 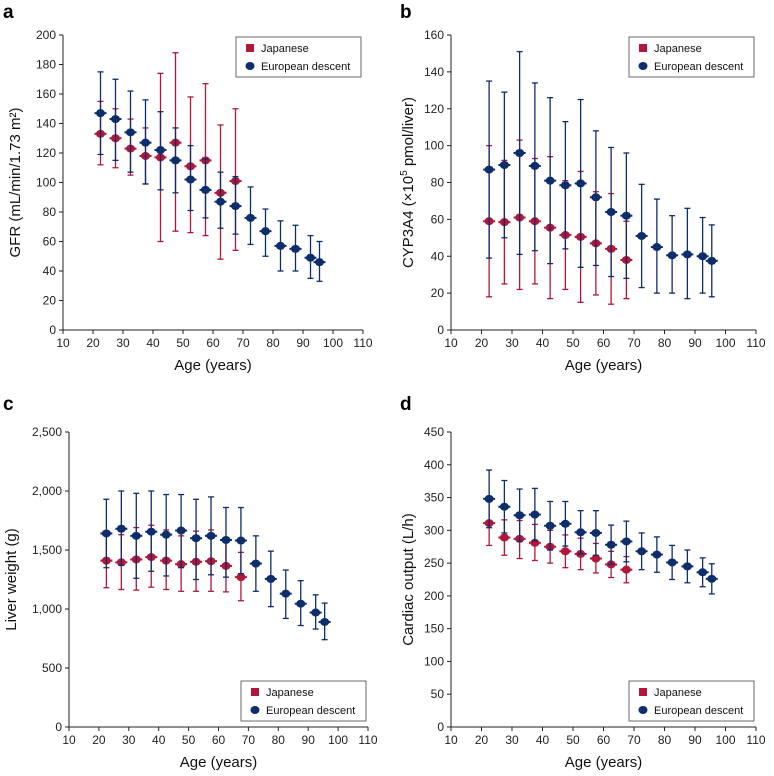 I want to click on panel-label: a, so click(x=8, y=12).